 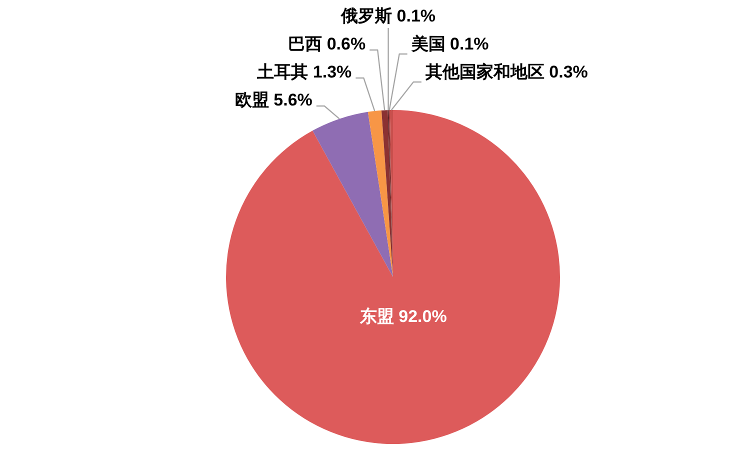 What do you see at coordinates (402, 316) in the screenshot?
I see `slice-label: 东盟 92.0%` at bounding box center [402, 316].